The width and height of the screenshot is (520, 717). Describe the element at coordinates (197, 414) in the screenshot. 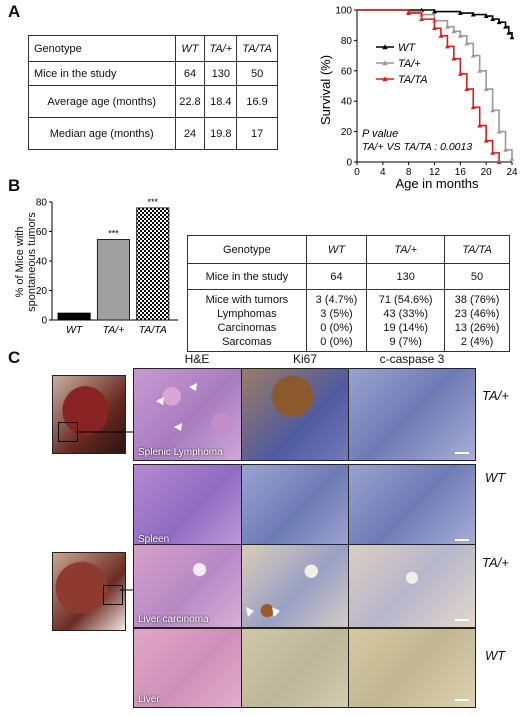

I see `tile-splenic-lymphoma-he: Splenic Lymphoma` at that location.